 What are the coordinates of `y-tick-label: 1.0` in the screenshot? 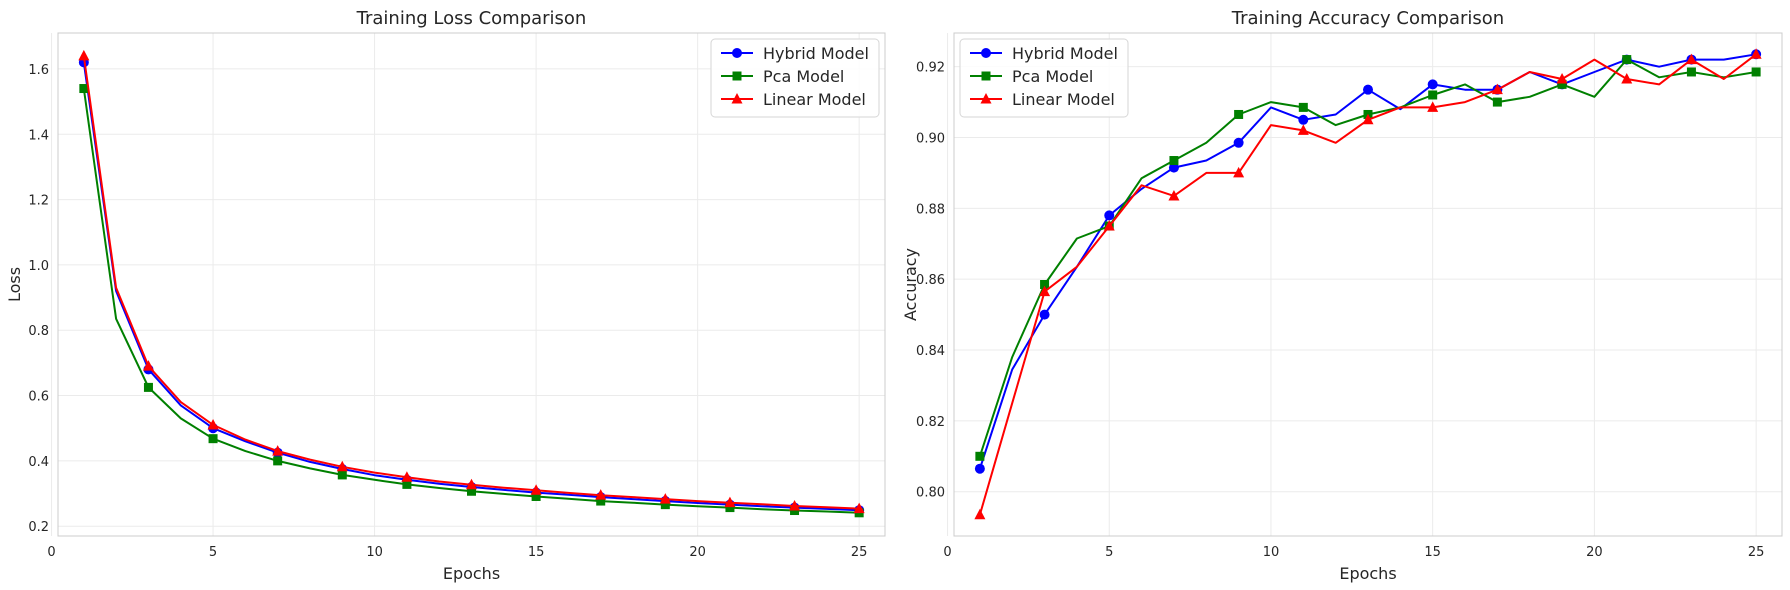 It's located at (38, 266).